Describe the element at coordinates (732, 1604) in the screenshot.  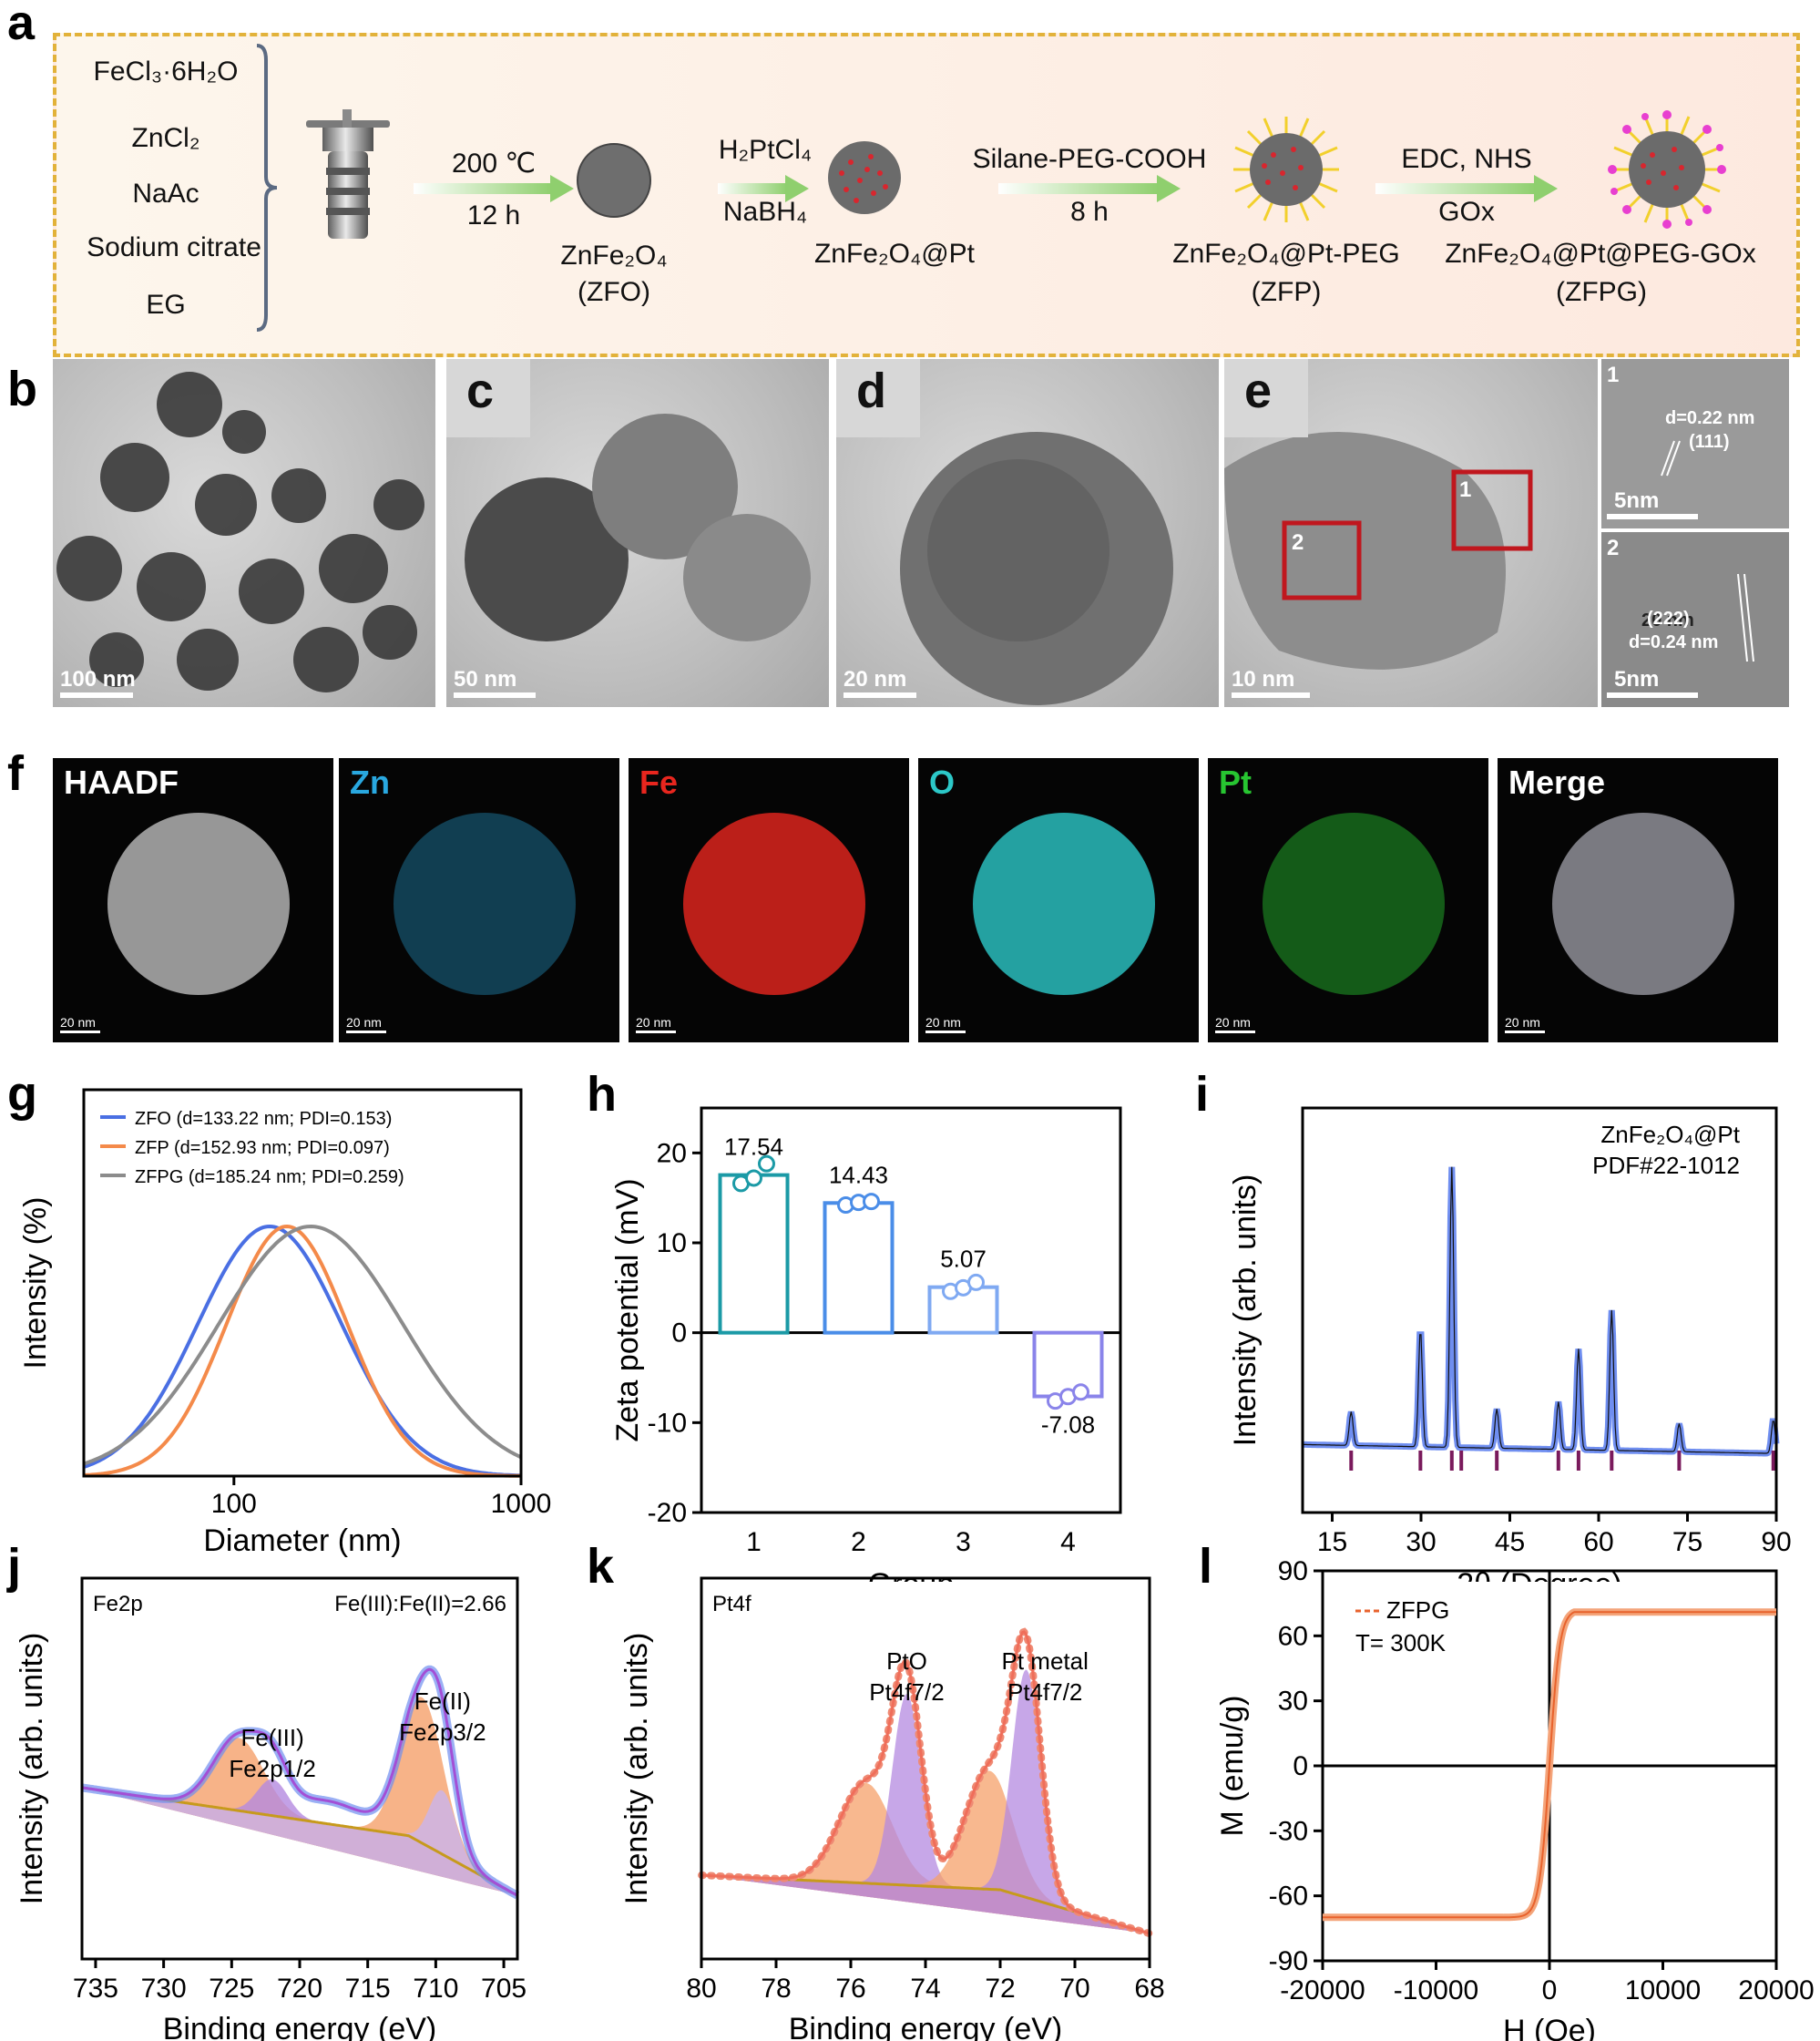
I see `title-k: Pt4f` at that location.